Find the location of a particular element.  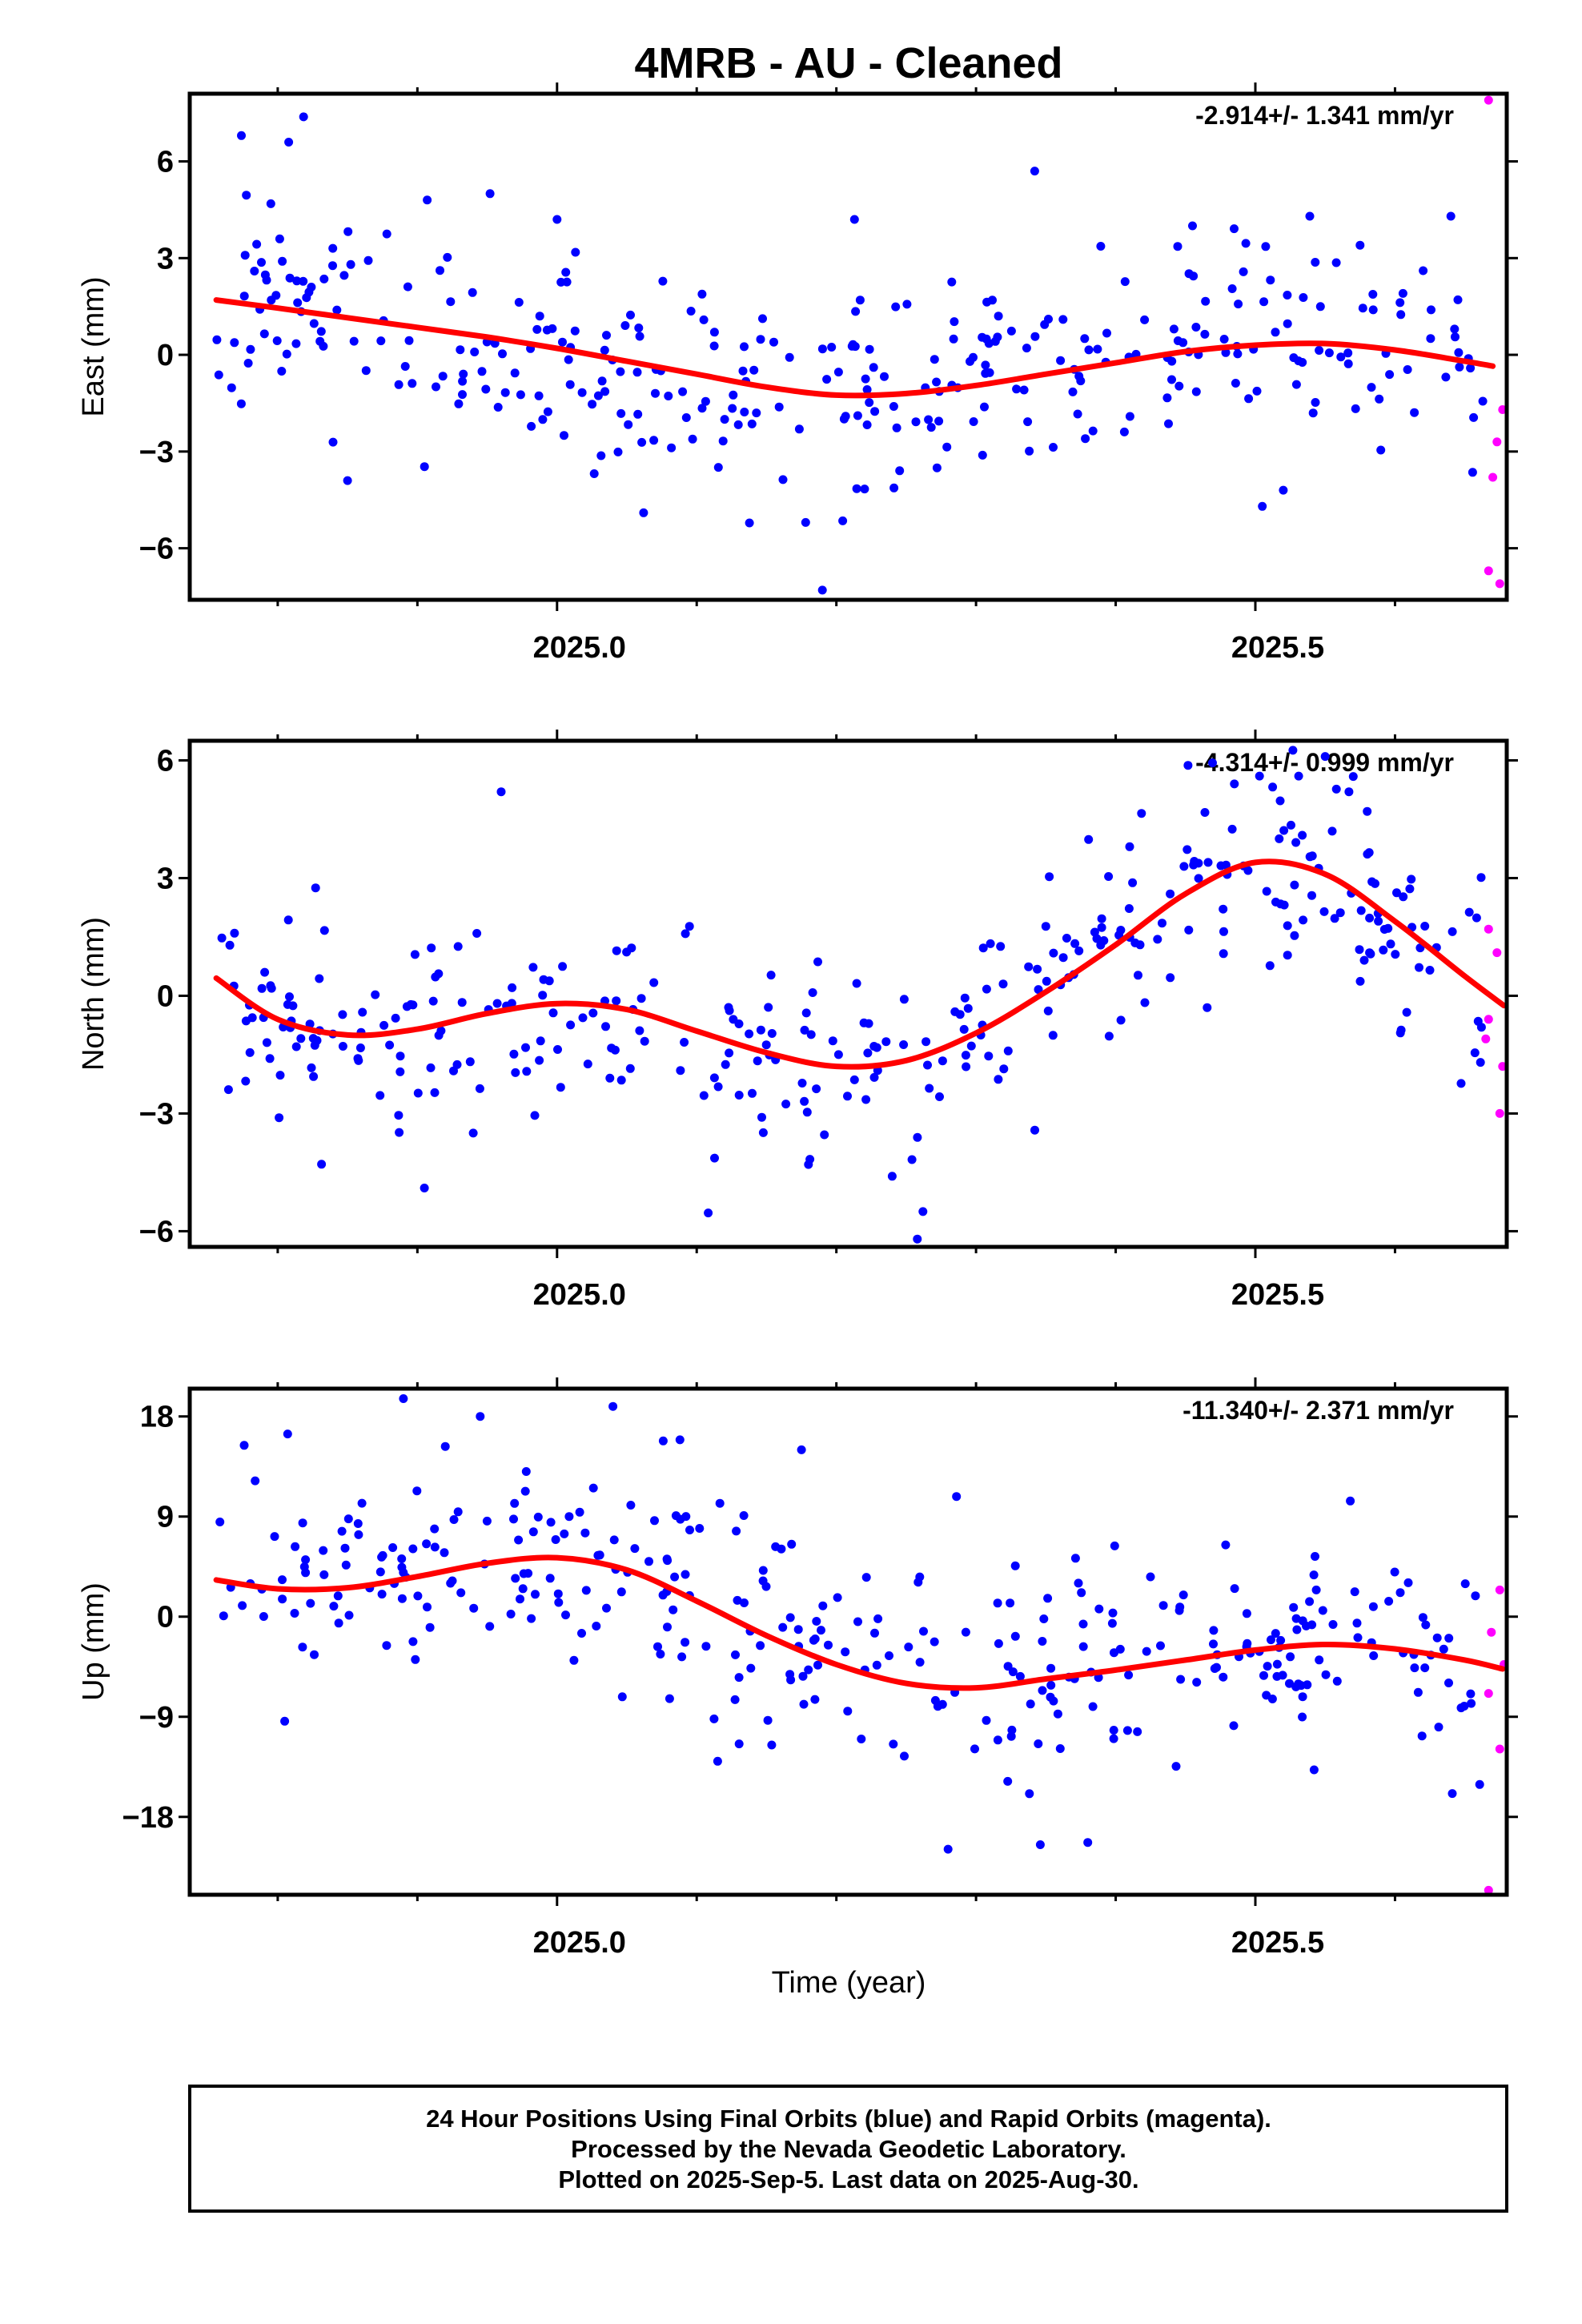

north-rapid-point is located at coordinates (1489, 929).